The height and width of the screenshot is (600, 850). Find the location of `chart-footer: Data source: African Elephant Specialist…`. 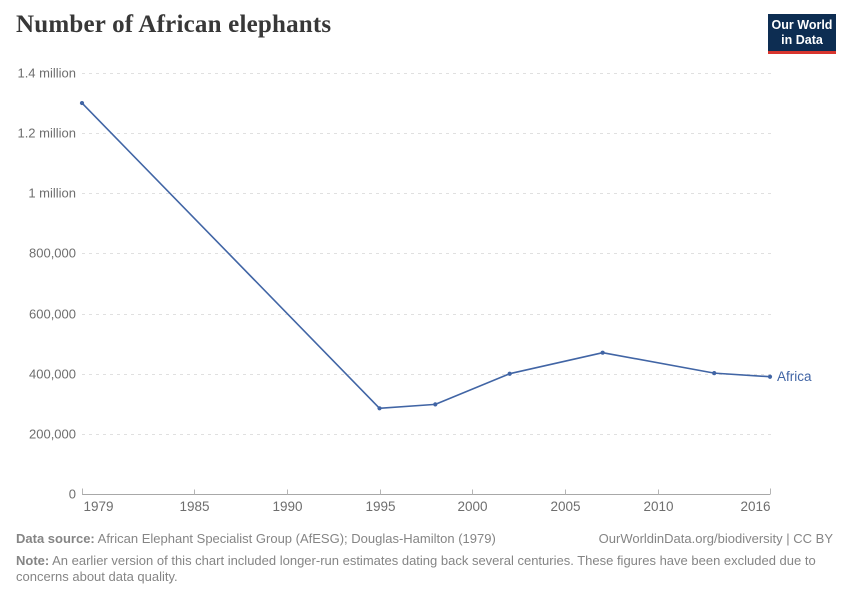

chart-footer: Data source: African Elephant Specialist… is located at coordinates (424, 558).